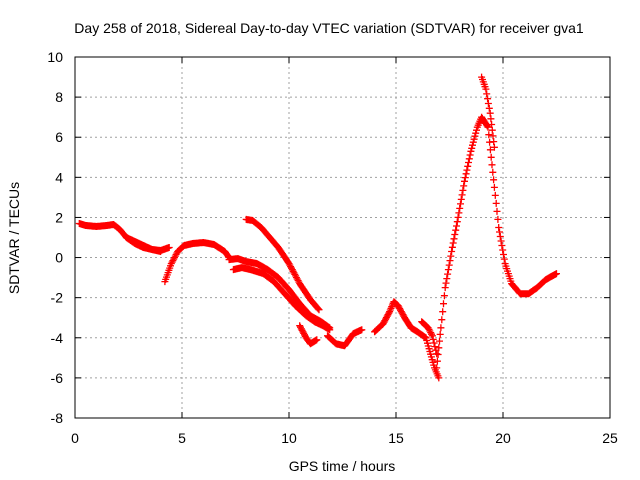 The height and width of the screenshot is (480, 640). What do you see at coordinates (344, 438) in the screenshot?
I see `x-tick-labels: 0 5 10 15 20 25` at bounding box center [344, 438].